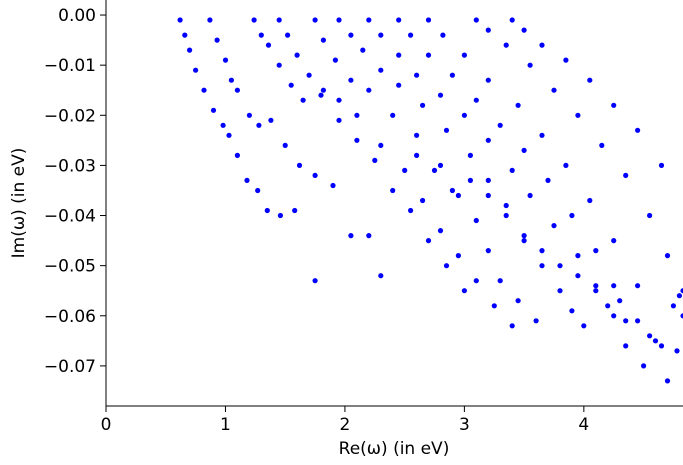 Image resolution: width=683 pixels, height=465 pixels. What do you see at coordinates (70, 66) in the screenshot?
I see `y-tick-label: −0.01` at bounding box center [70, 66].